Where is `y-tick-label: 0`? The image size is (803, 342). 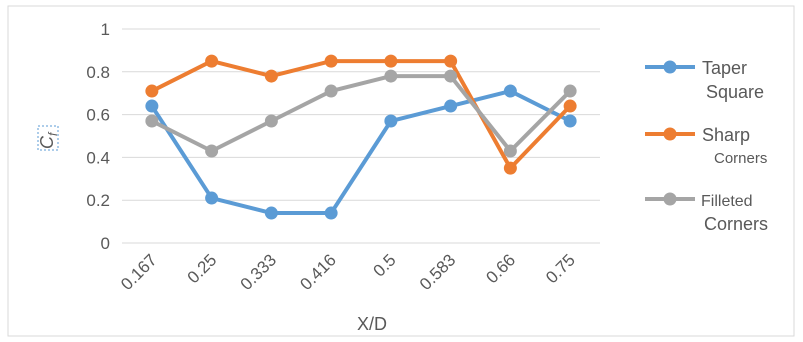 y-tick-label: 0 is located at coordinates (105, 243).